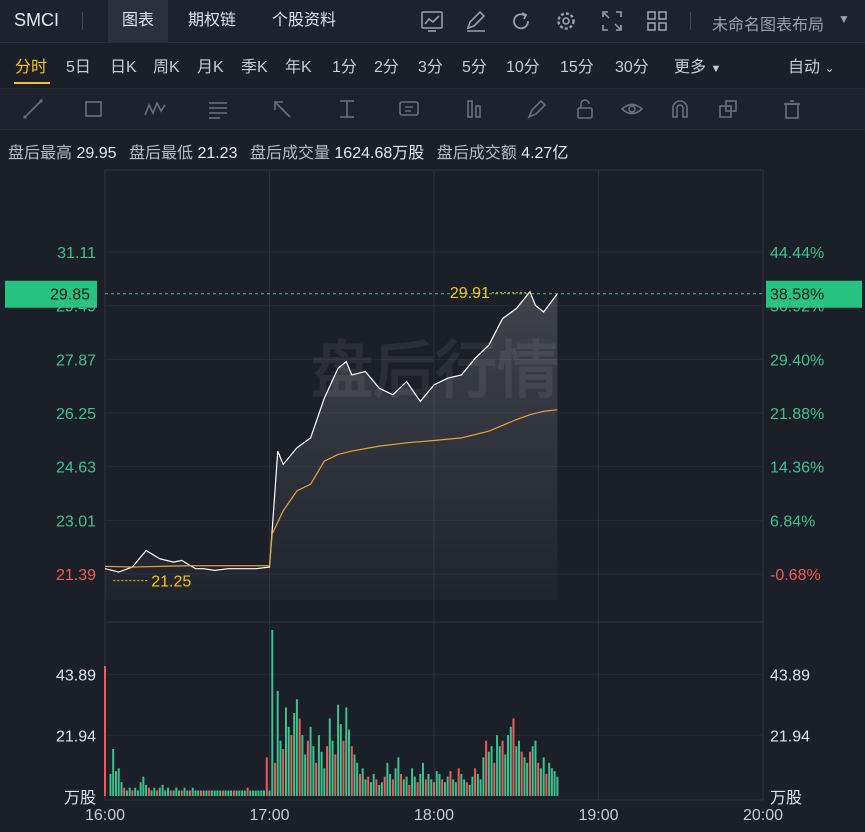 The image size is (865, 832). I want to click on text-note-icon, so click(409, 109).